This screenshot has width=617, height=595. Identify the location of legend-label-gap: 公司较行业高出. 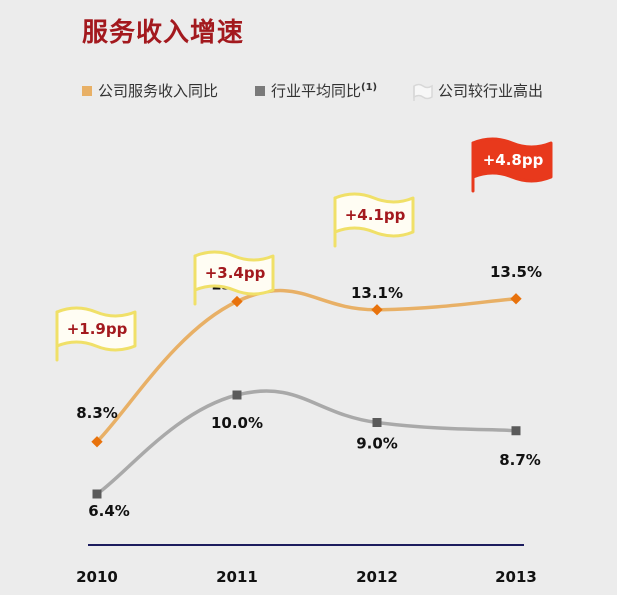
(491, 91).